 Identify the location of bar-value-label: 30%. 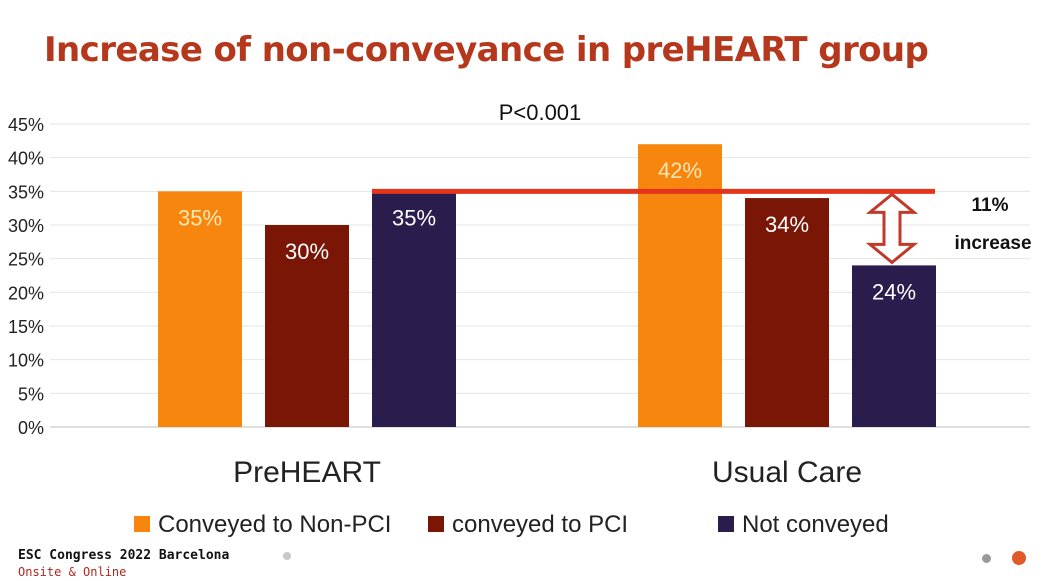
(307, 251).